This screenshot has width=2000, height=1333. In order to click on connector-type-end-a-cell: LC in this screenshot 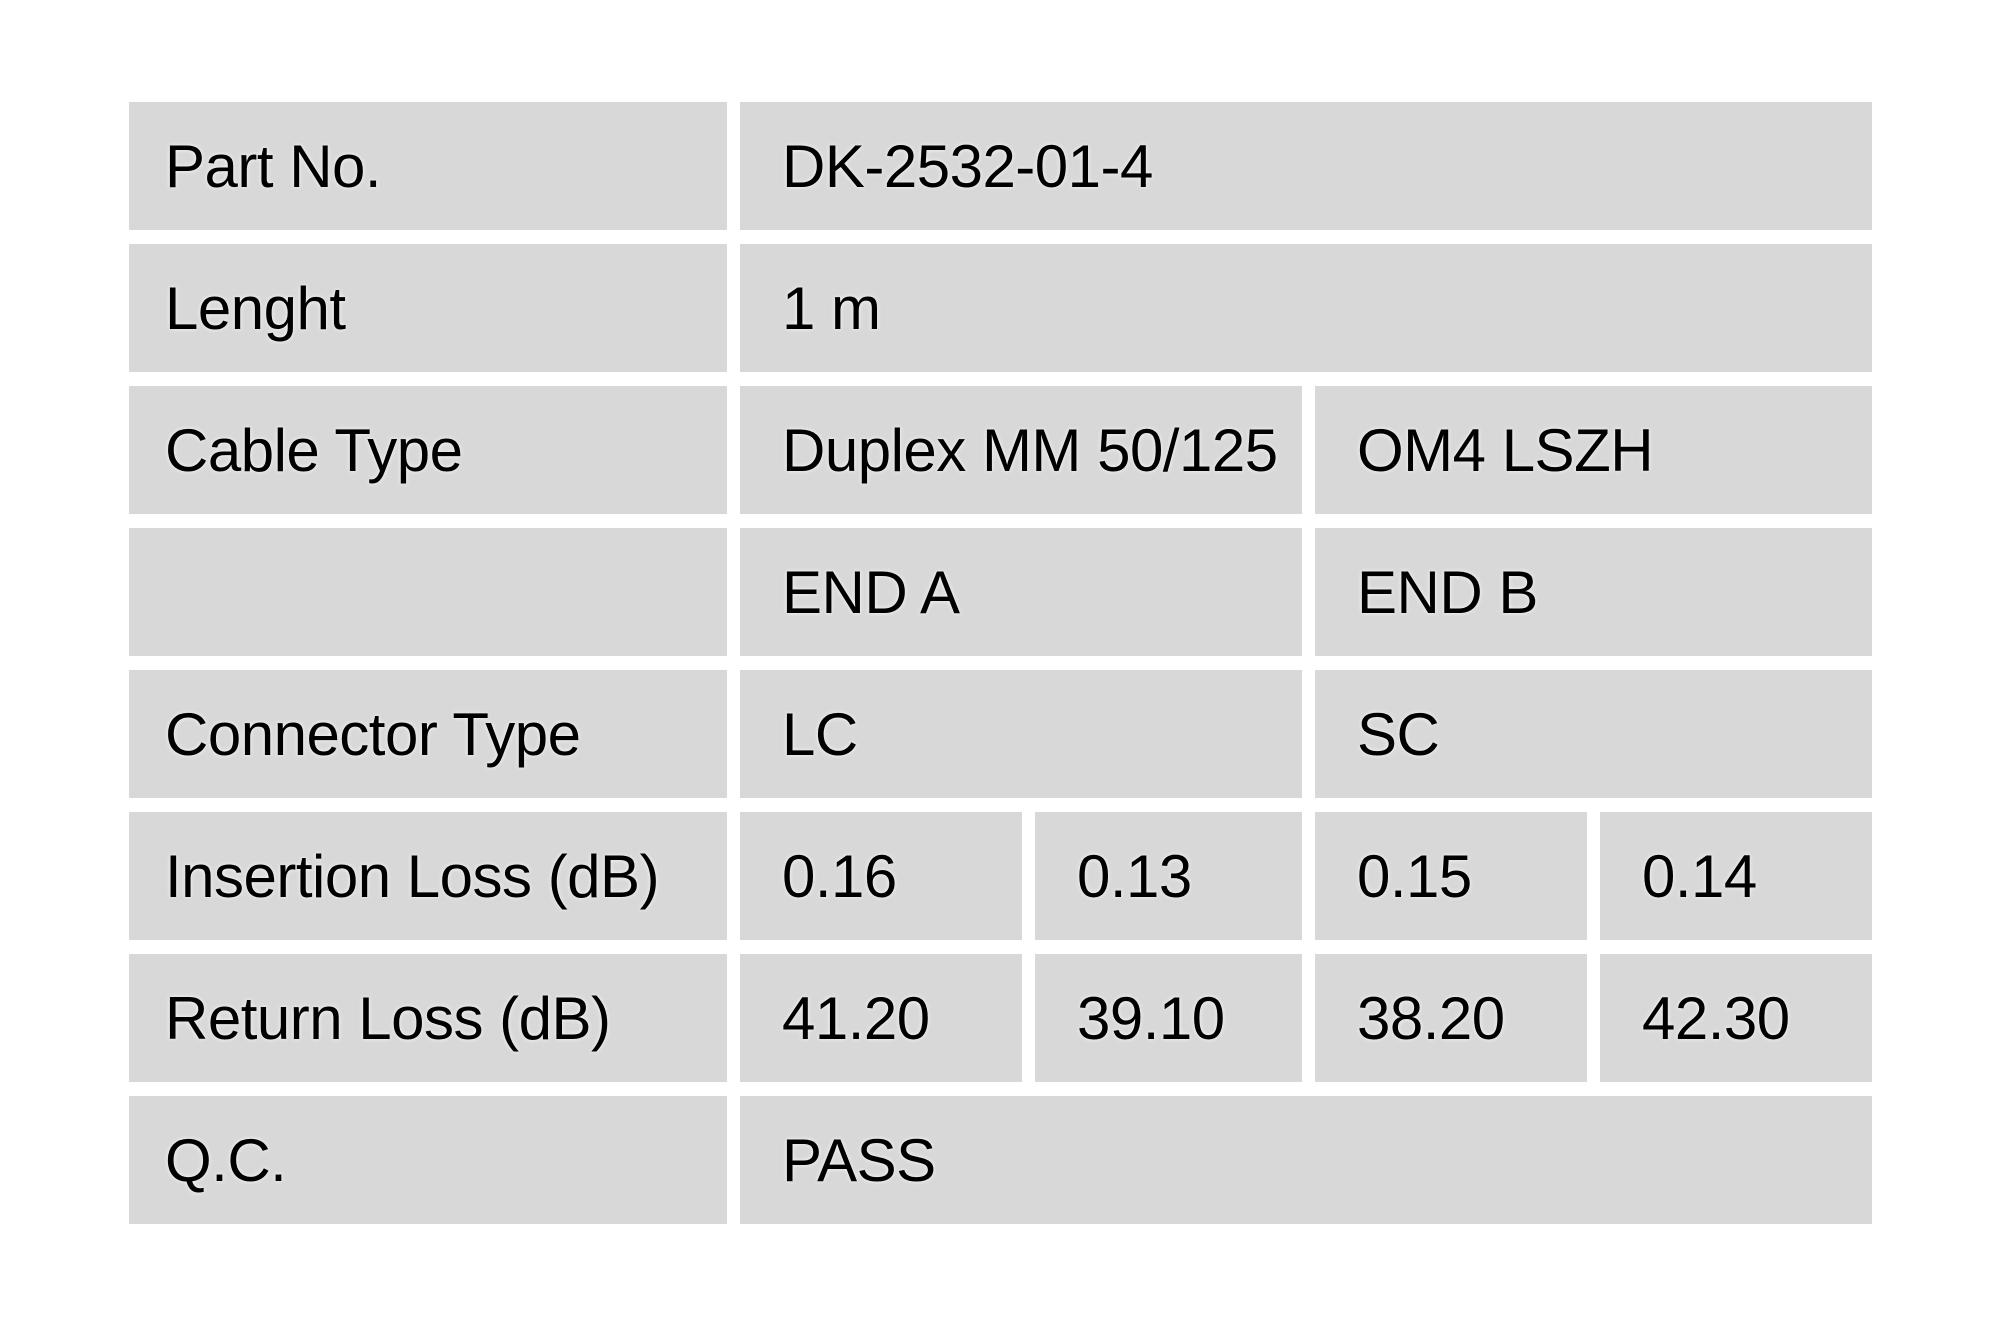, I will do `click(1021, 734)`.